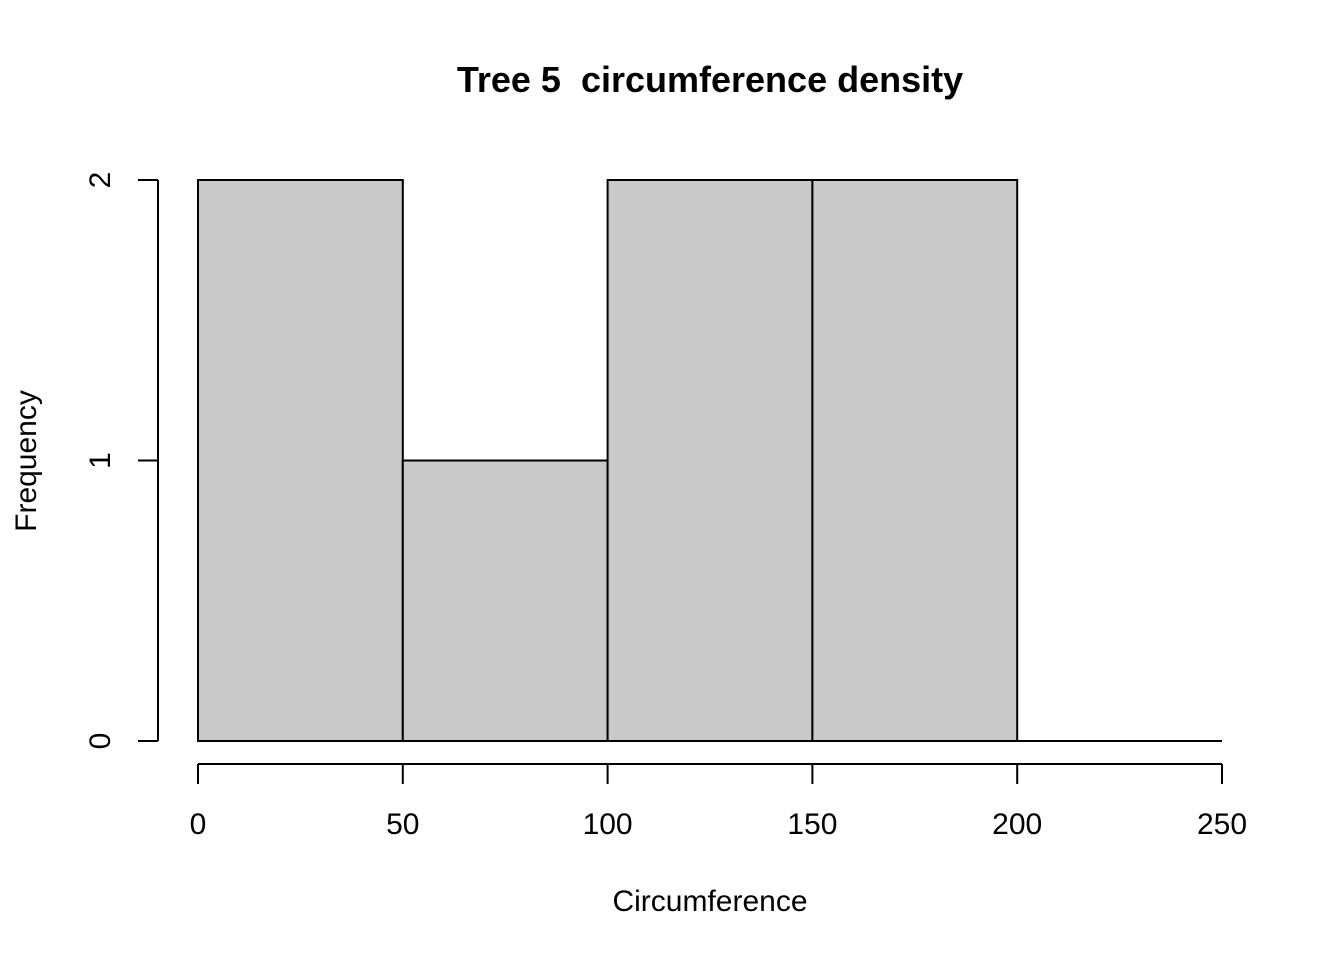 The image size is (1344, 960). What do you see at coordinates (608, 824) in the screenshot?
I see `x-tick-label: 100` at bounding box center [608, 824].